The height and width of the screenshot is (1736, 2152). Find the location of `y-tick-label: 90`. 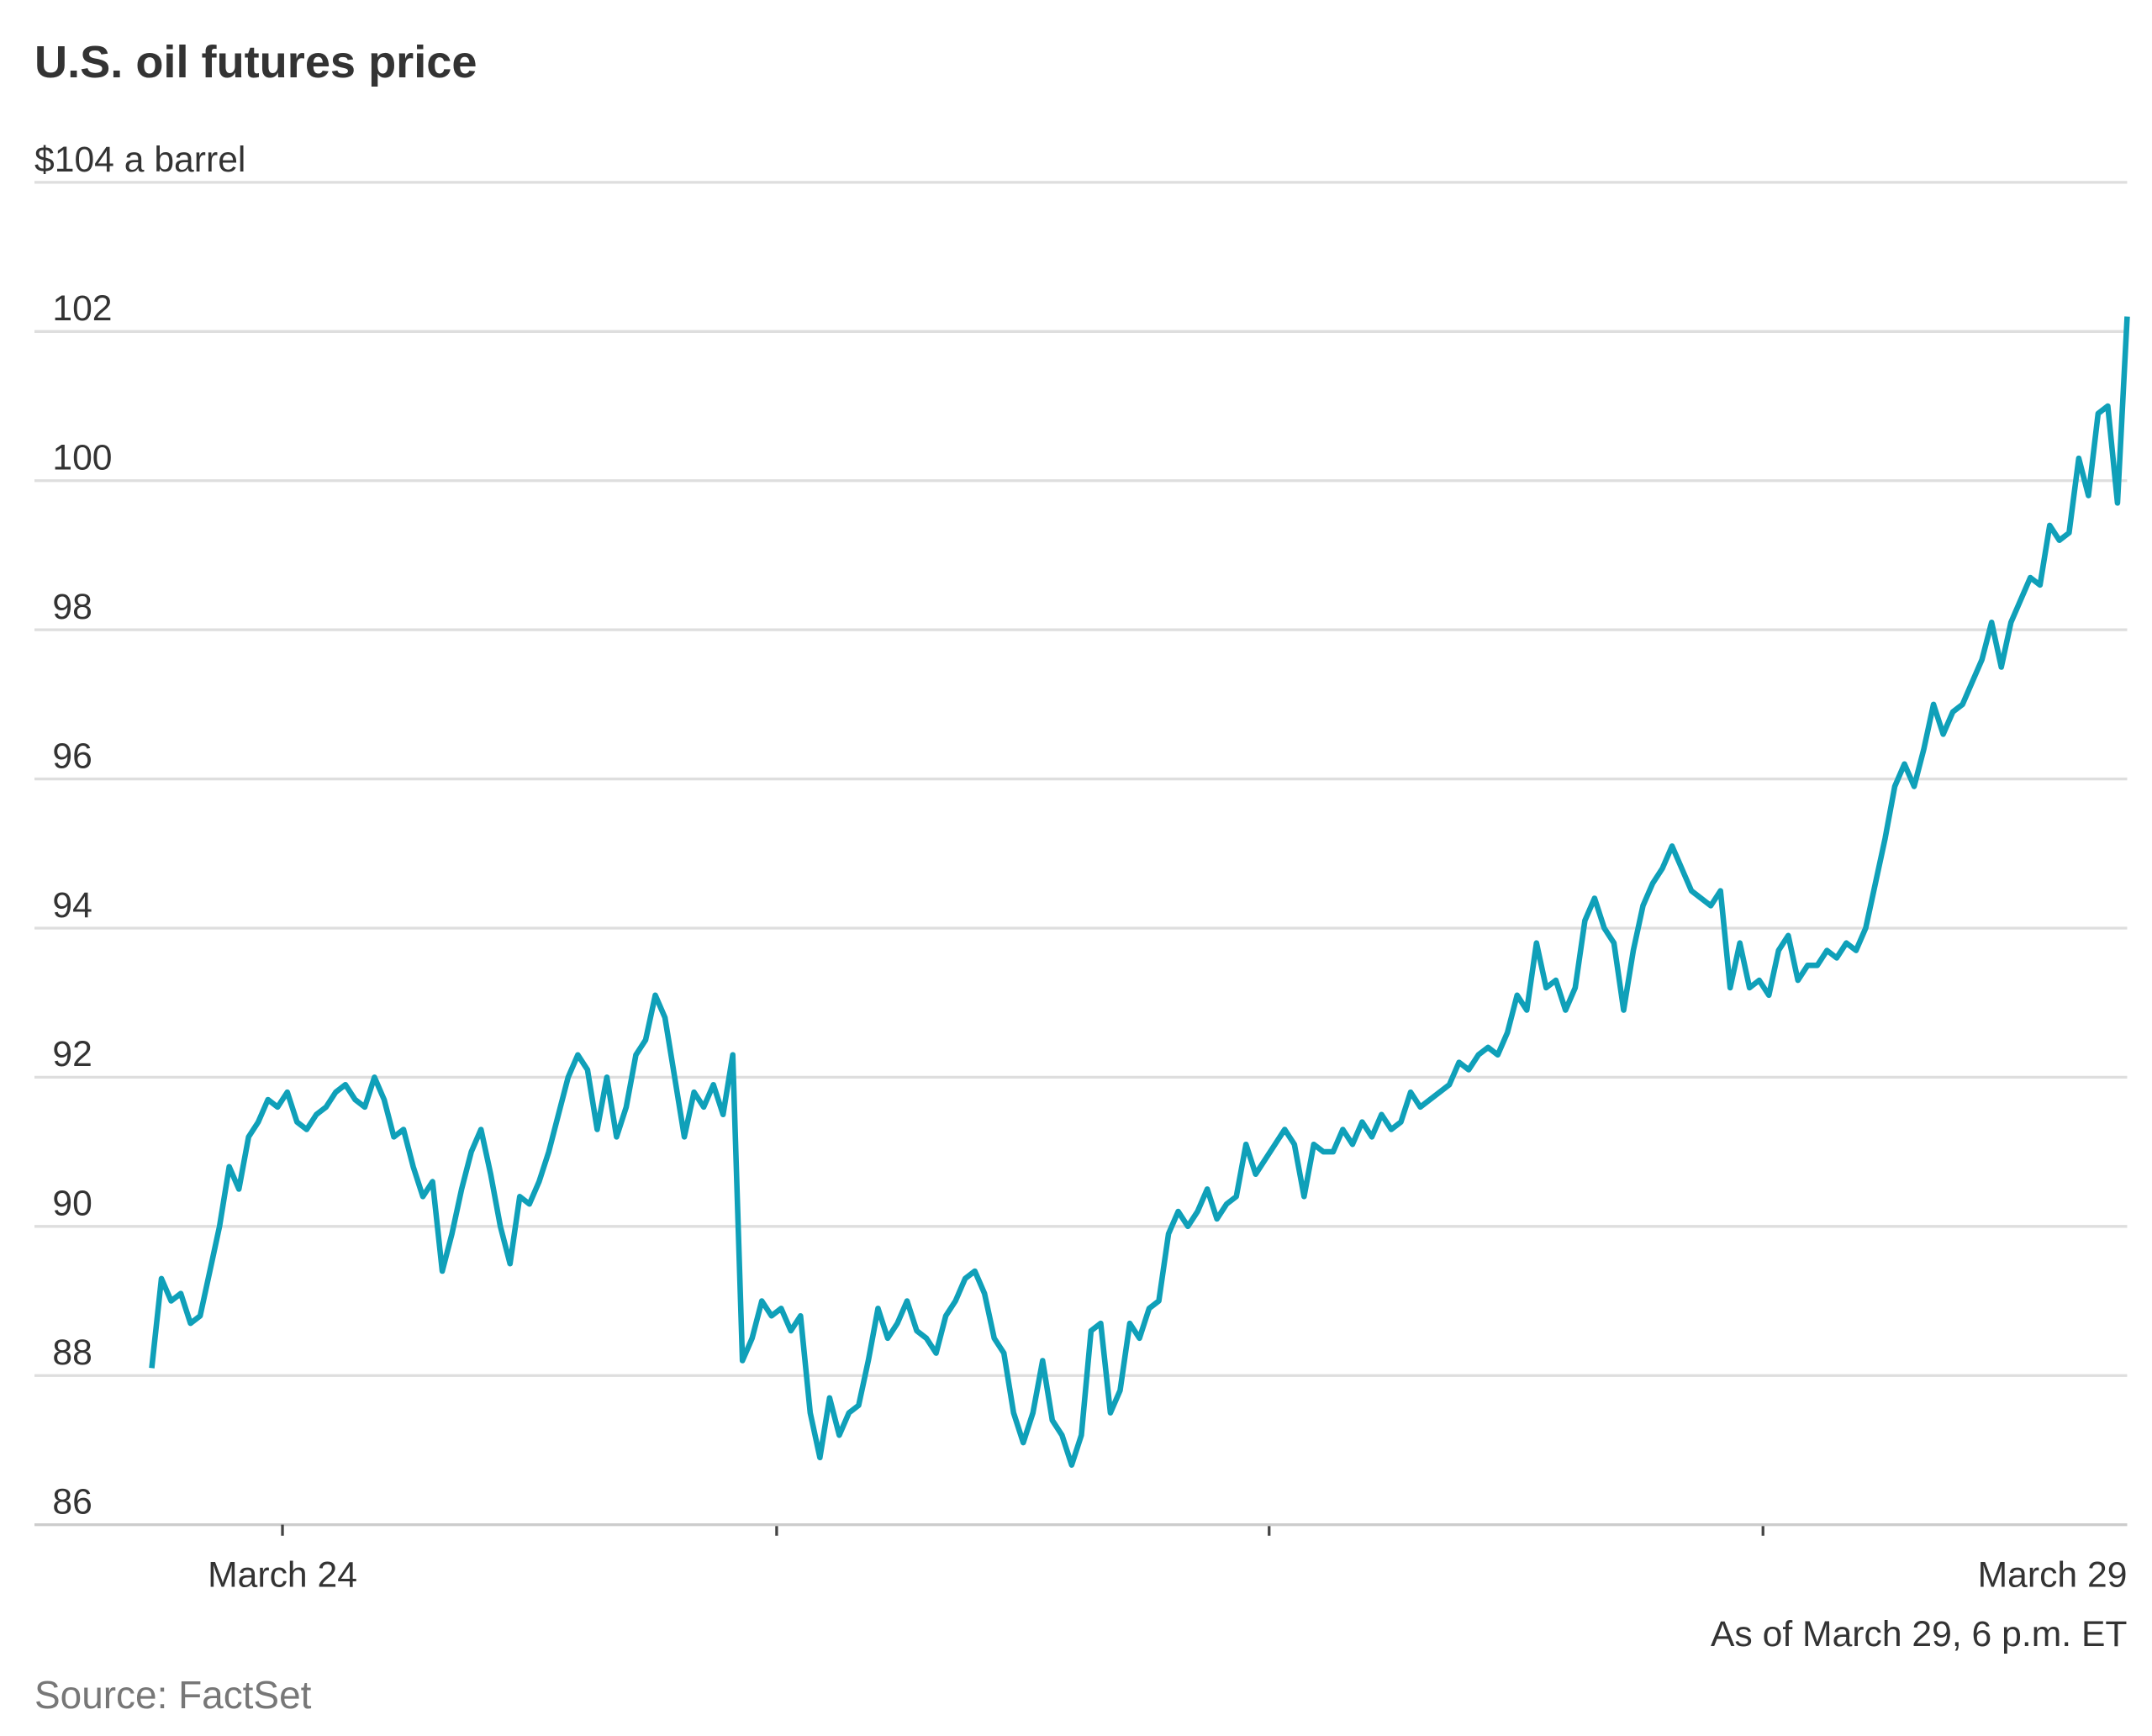

y-tick-label: 90 is located at coordinates (72, 1204).